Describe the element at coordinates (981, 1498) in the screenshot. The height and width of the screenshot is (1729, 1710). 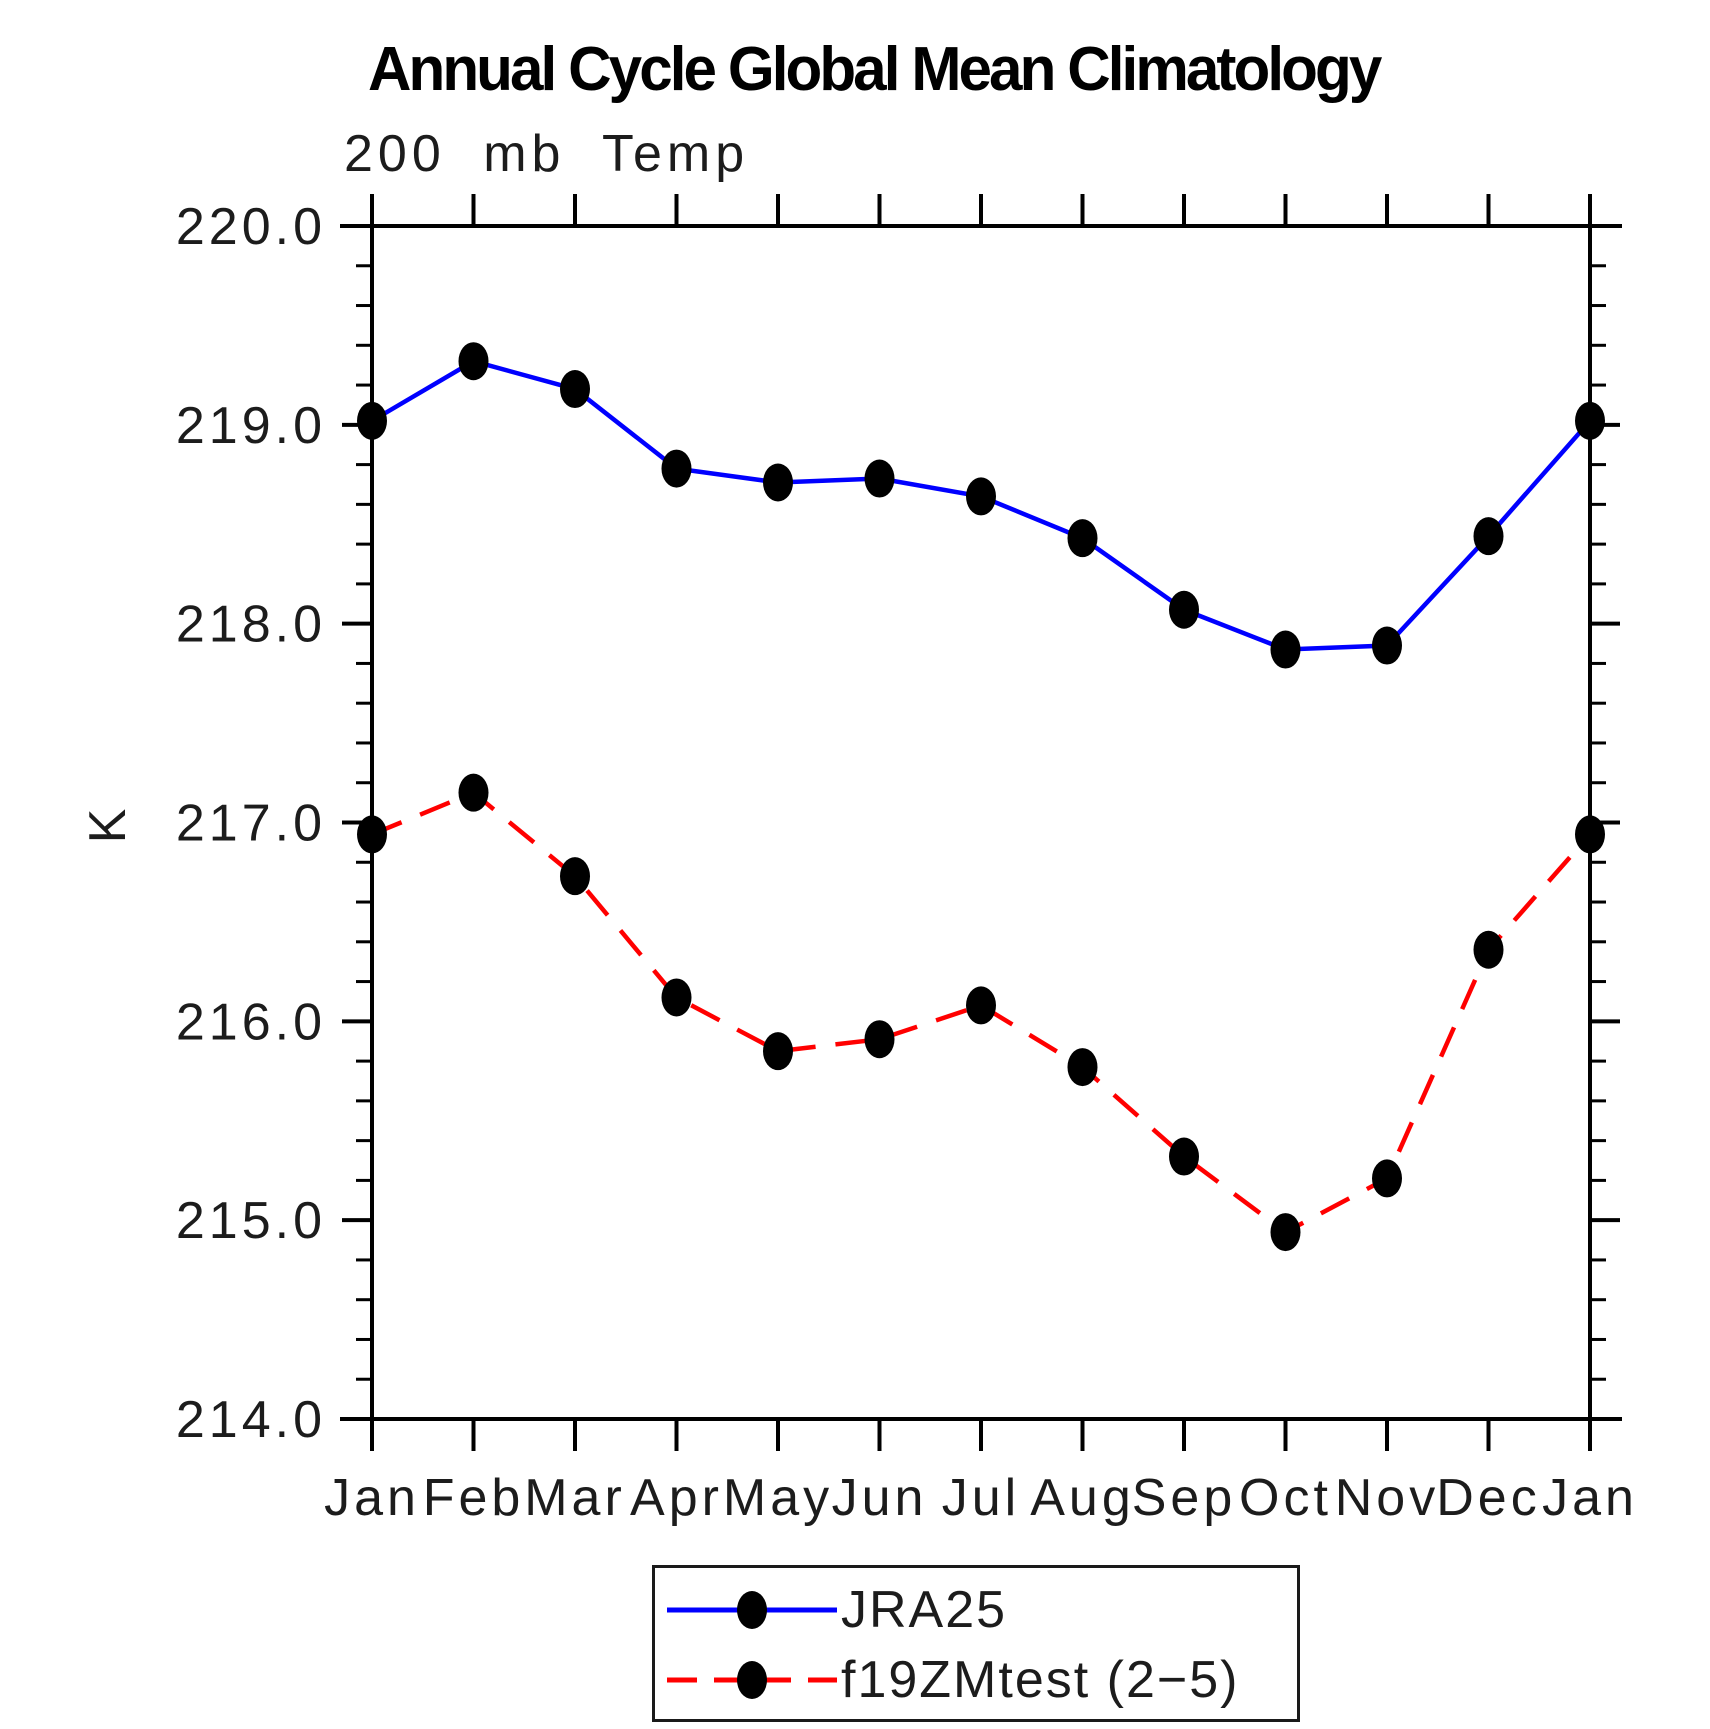
I see `x-tick-label: Jul` at that location.